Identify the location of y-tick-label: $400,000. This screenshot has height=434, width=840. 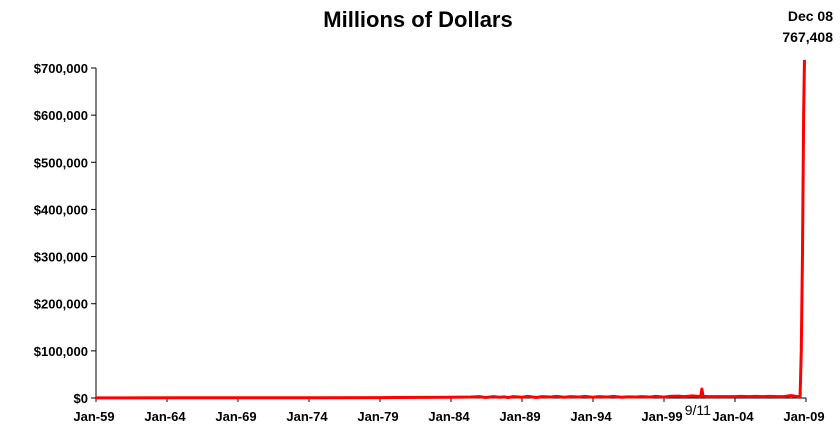
(61, 209).